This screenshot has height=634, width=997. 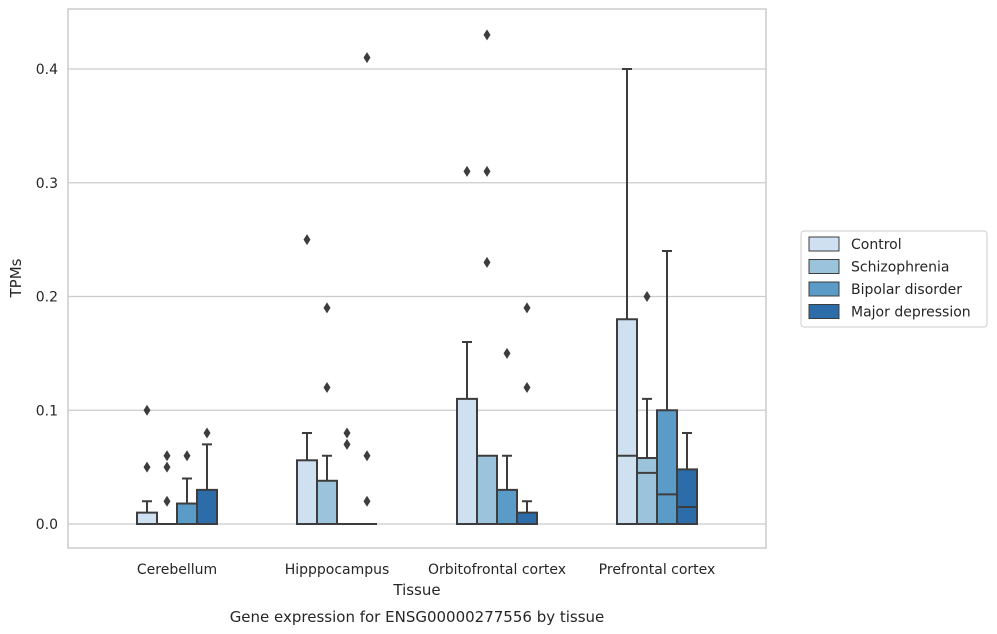 I want to click on x-tick-label: Cerebellum, so click(x=177, y=570).